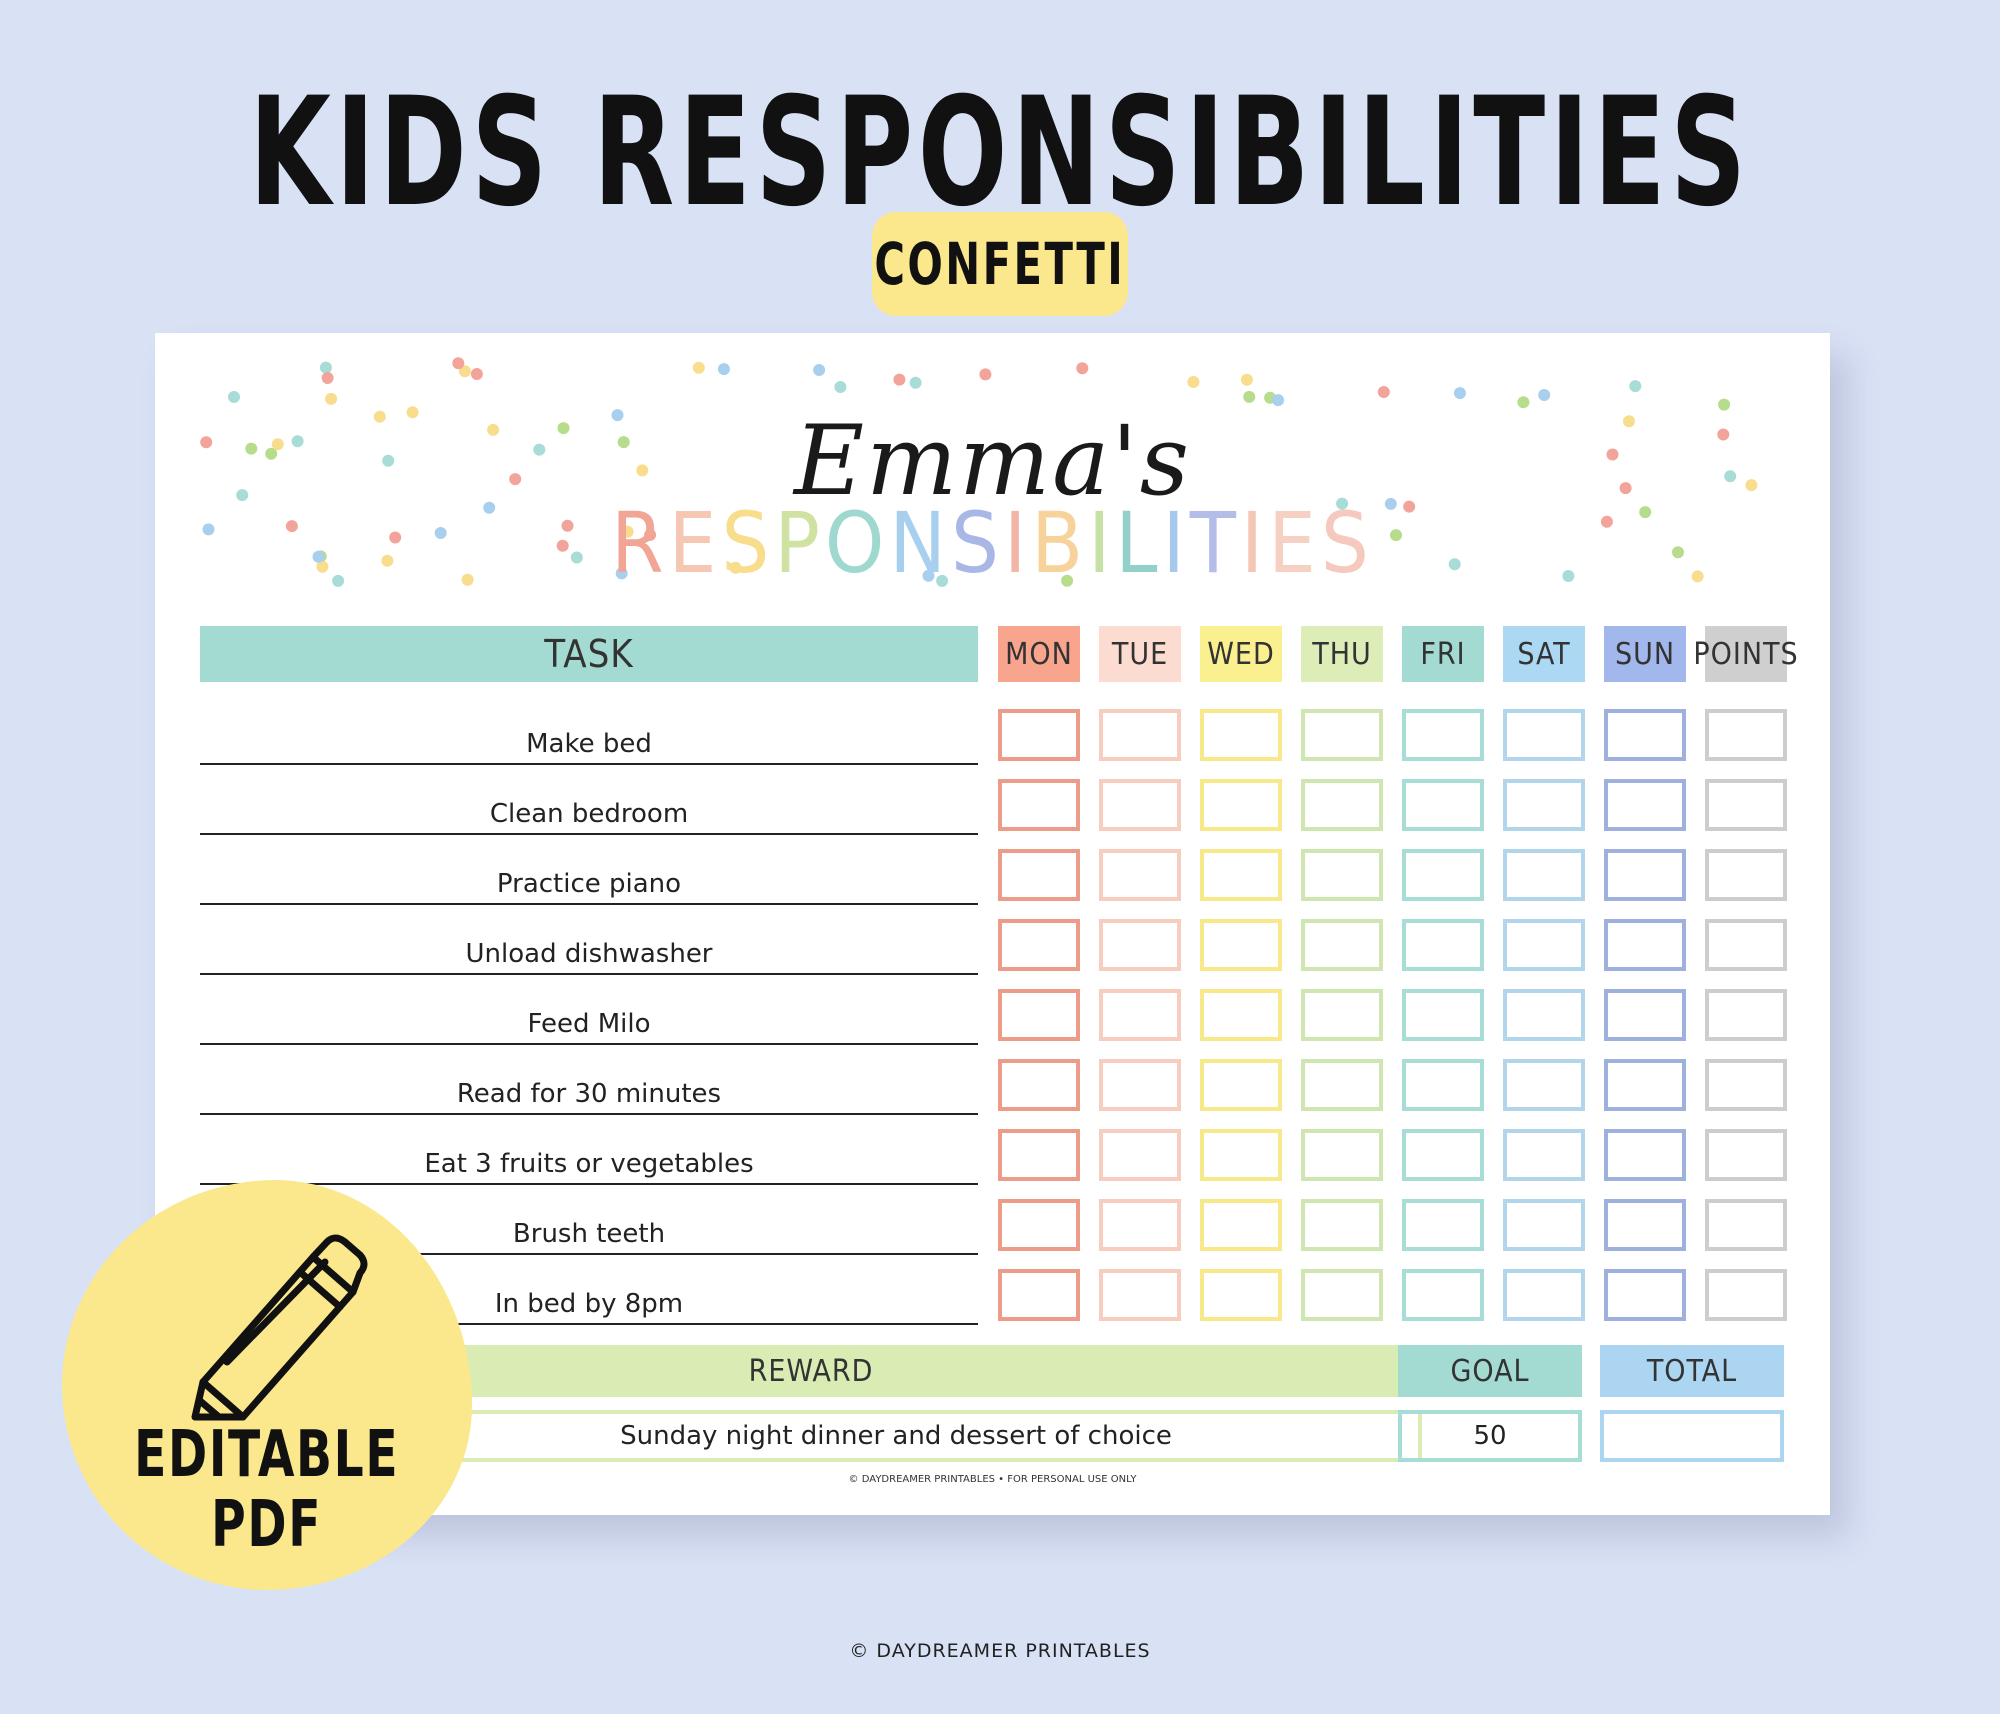 Image resolution: width=2000 pixels, height=1714 pixels. I want to click on confetti-decoration, so click(979, 472).